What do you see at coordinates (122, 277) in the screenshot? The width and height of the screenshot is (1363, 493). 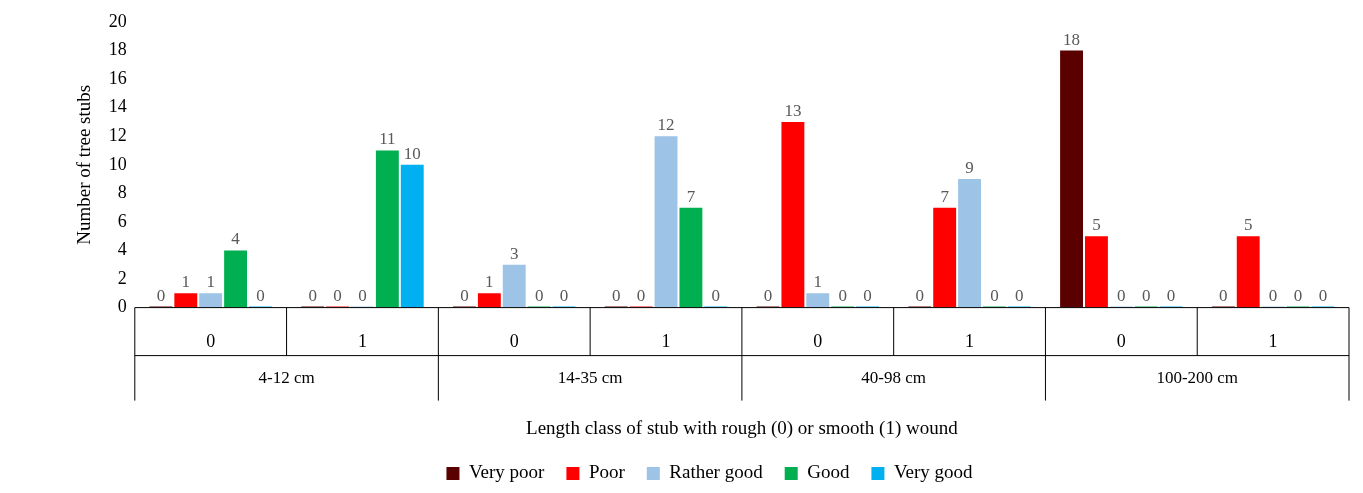 I see `y-tick-label: 2` at bounding box center [122, 277].